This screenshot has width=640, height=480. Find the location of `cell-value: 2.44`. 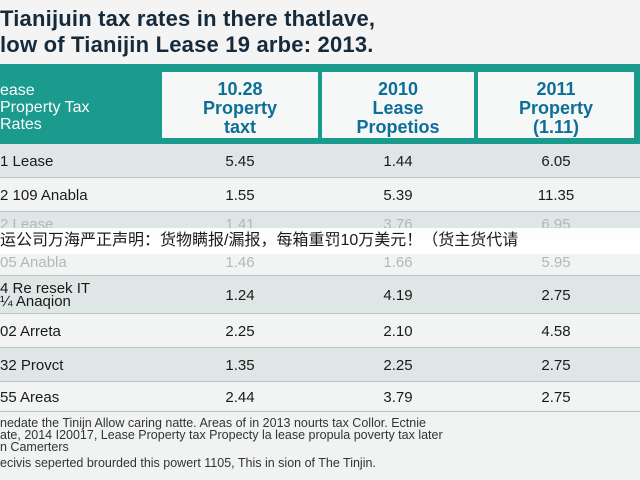

cell-value: 2.44 is located at coordinates (240, 397).